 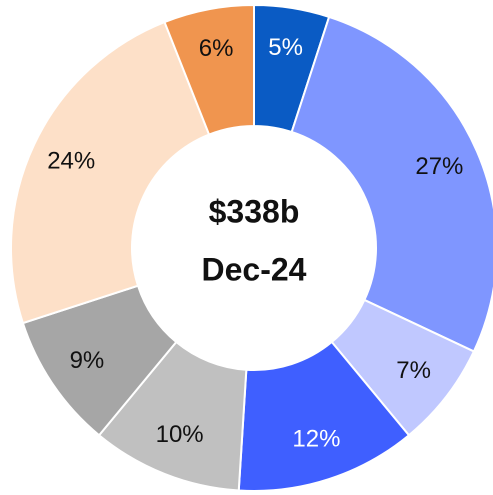 I want to click on center-total: $338b, so click(x=254, y=211).